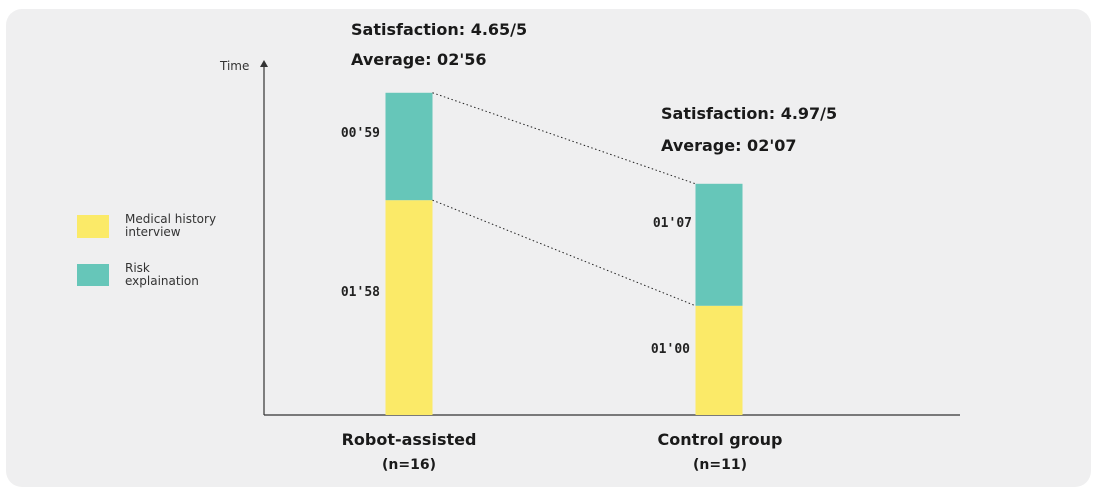 The height and width of the screenshot is (493, 1097). I want to click on data-label-robot-medical: 01'58, so click(360, 292).